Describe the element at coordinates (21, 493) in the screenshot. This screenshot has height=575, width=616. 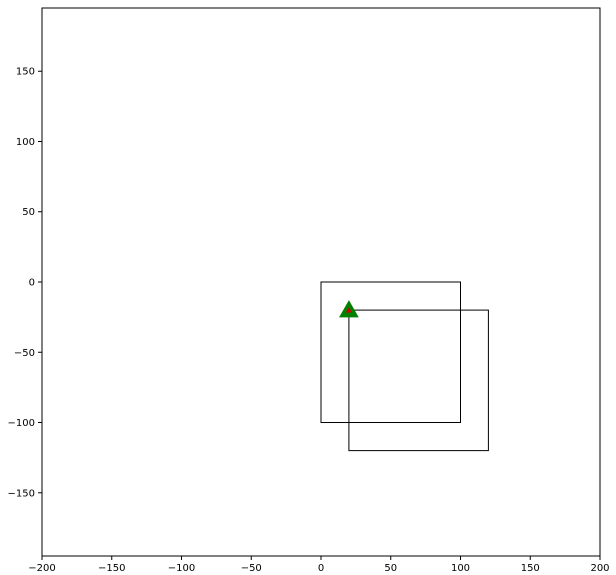
I see `y-tick-label: −150` at that location.